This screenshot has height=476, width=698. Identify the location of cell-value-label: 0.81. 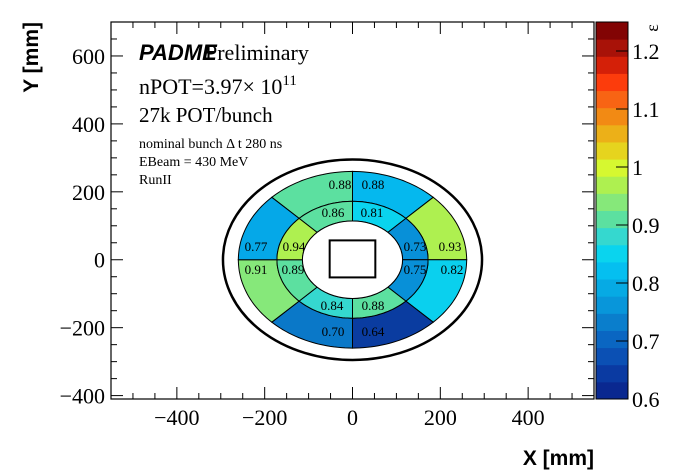
(372, 212).